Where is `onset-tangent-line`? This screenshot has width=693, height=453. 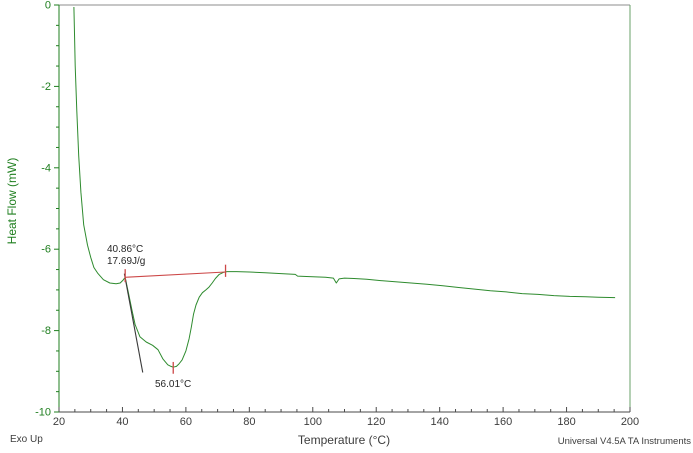 onset-tangent-line is located at coordinates (133, 323).